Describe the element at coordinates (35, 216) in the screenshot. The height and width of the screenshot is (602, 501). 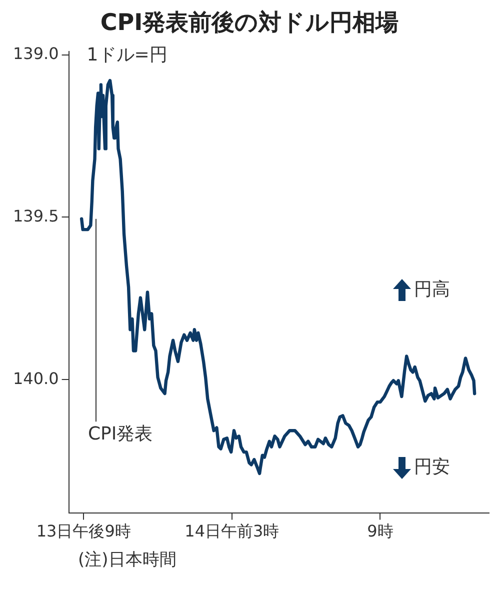
I see `y-tick-label: 139.5` at that location.